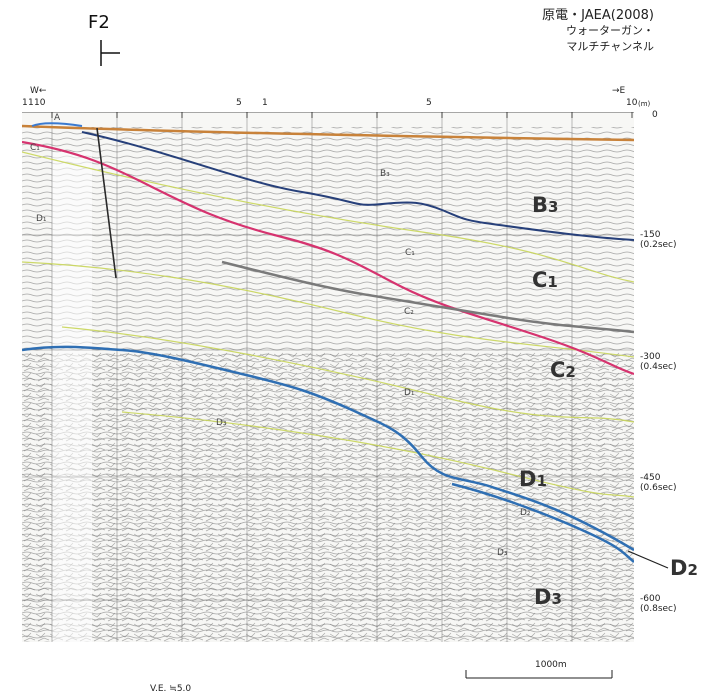  Describe the element at coordinates (525, 513) in the screenshot. I see `small-unit-label: D₂` at that location.